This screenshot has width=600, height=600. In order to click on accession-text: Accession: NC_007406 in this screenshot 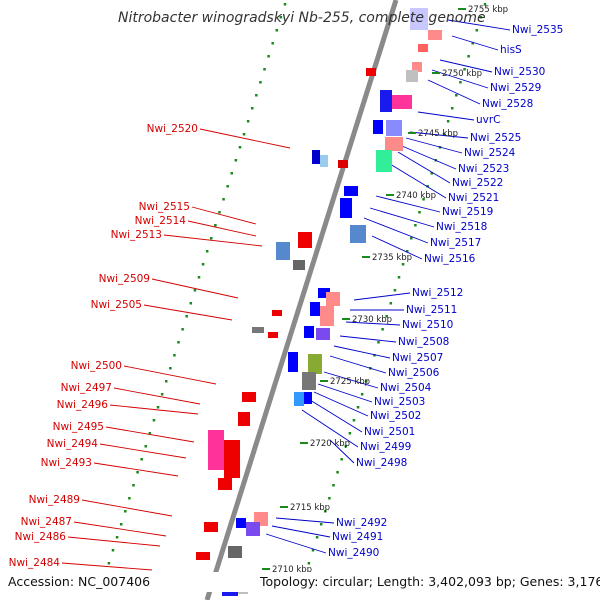, I will do `click(79, 581)`.